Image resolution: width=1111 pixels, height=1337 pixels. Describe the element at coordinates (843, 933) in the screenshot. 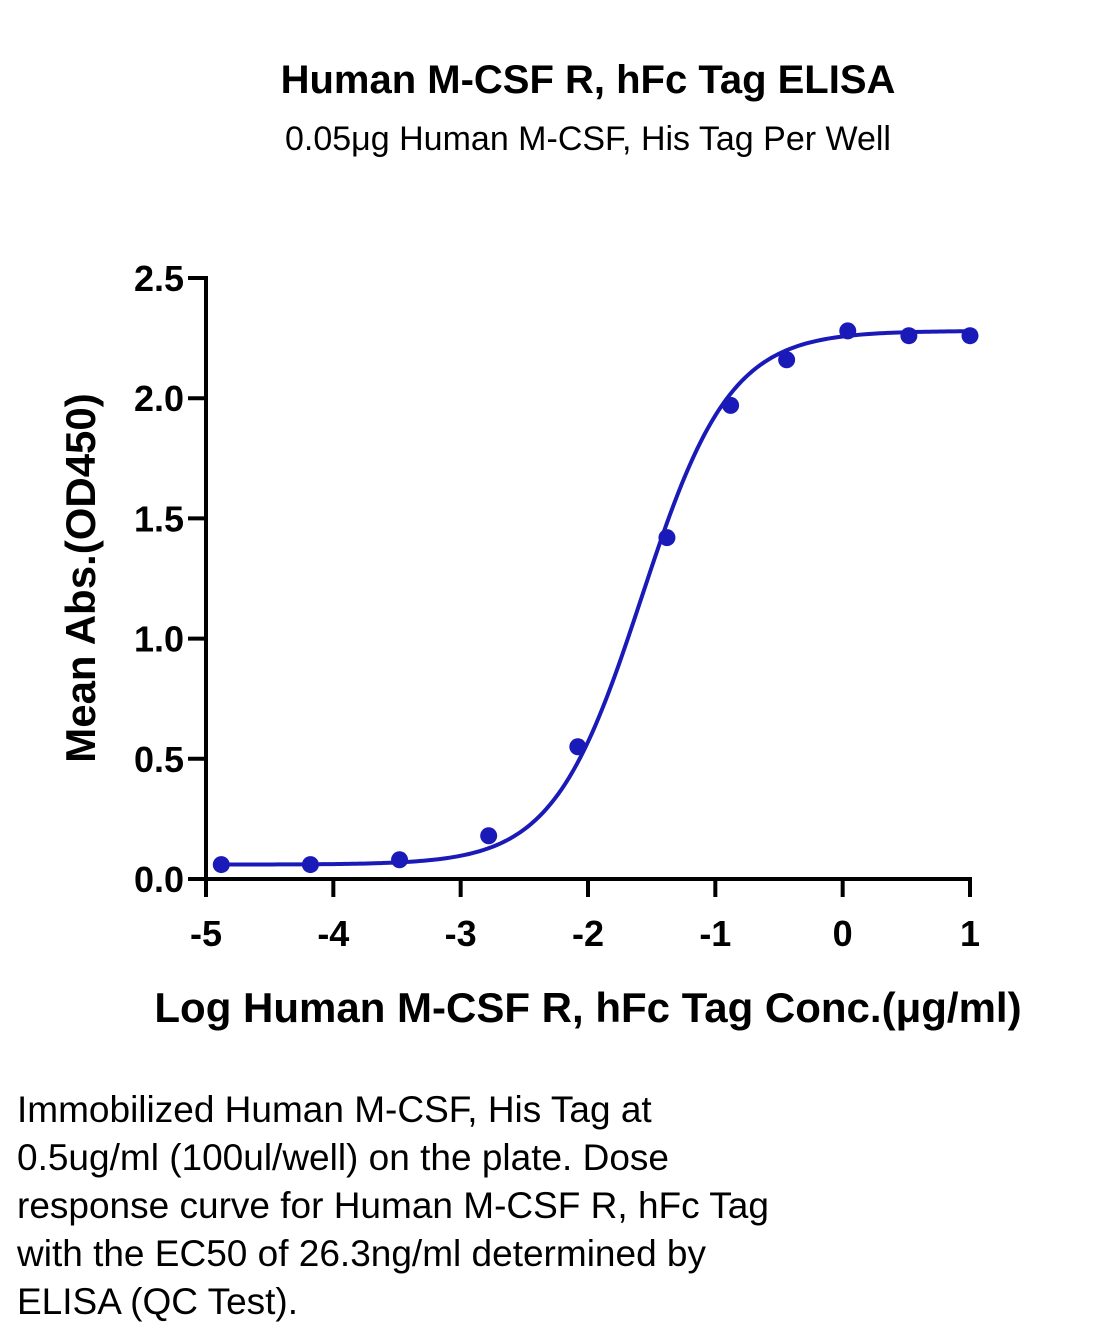

I see `x-tick-label: 0` at that location.